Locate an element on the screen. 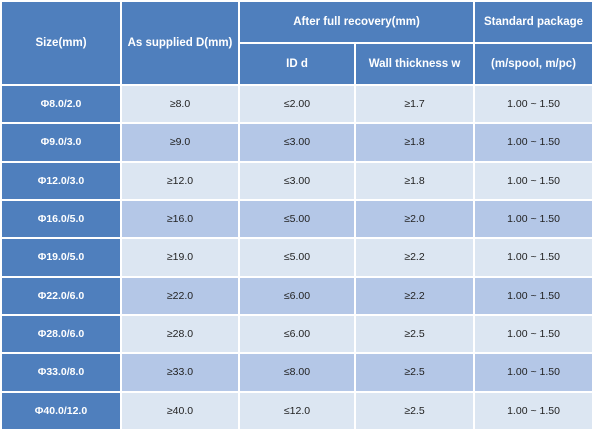 This screenshot has height=431, width=592. cell-size: Φ16.0/5.0 is located at coordinates (61, 219).